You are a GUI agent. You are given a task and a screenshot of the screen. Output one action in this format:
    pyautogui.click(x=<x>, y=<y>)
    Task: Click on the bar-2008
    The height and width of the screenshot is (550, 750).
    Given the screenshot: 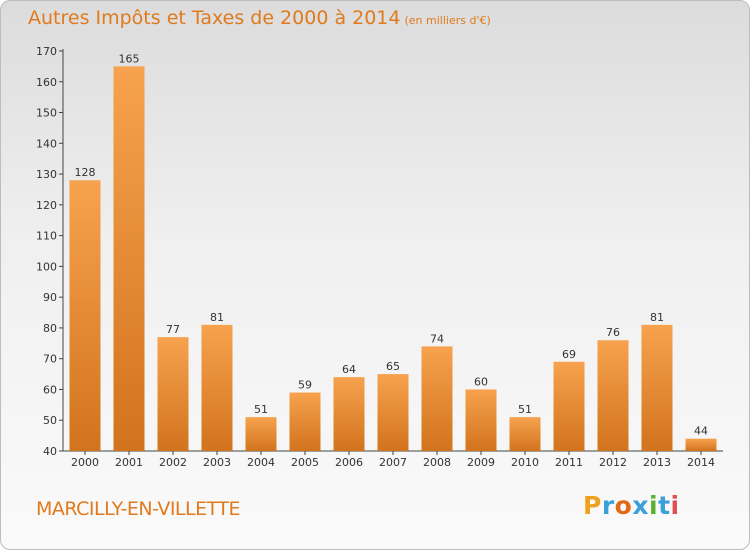 What is the action you would take?
    pyautogui.click(x=437, y=398)
    